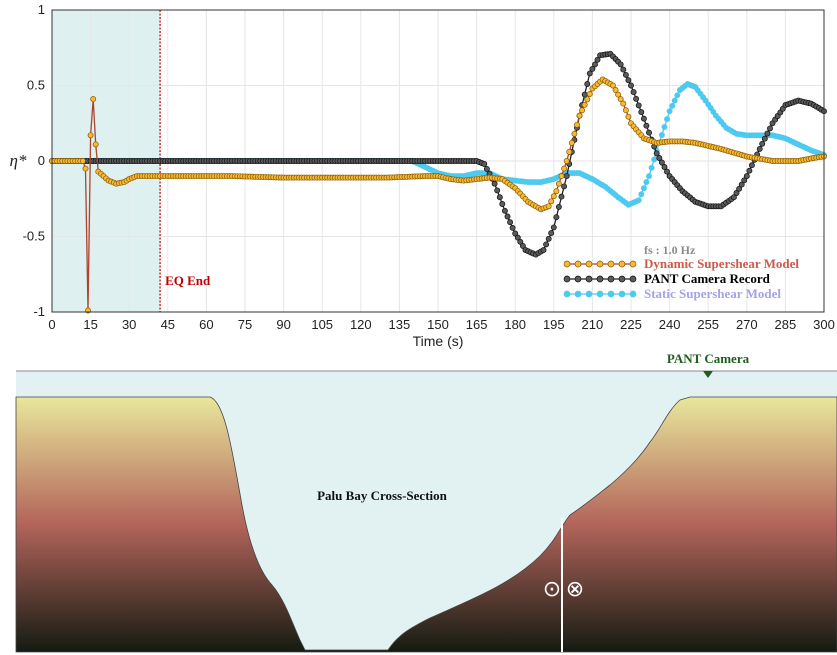  I want to click on y-tick-label: -1, so click(39, 311).